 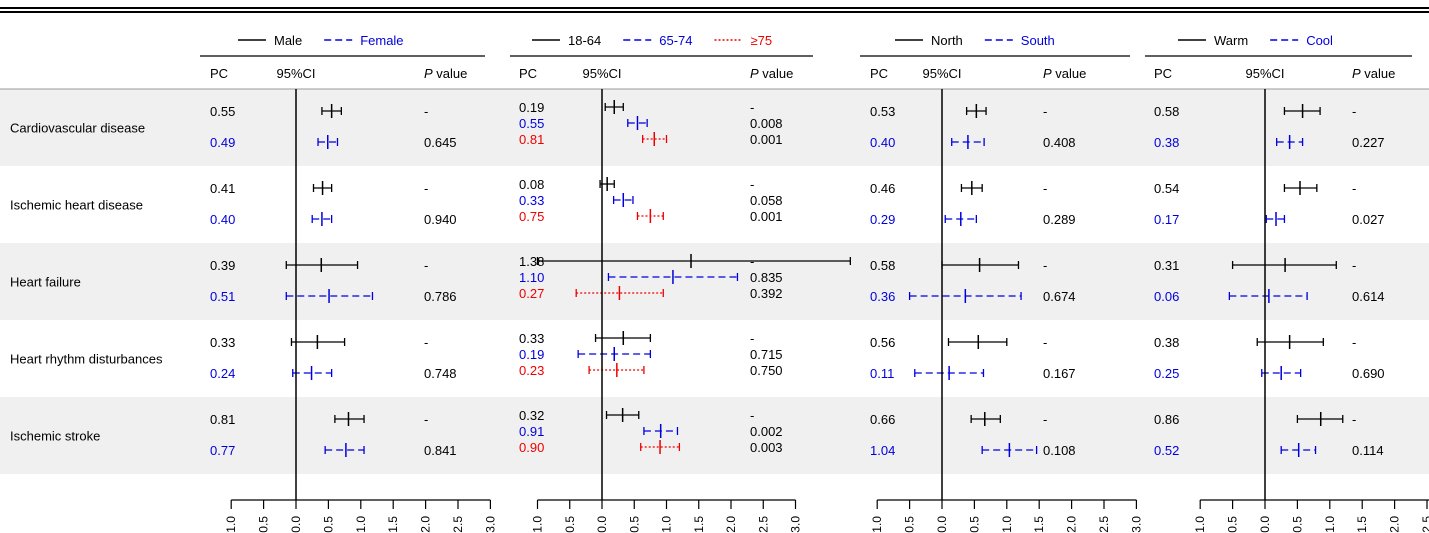 I want to click on pc-value: 0.23, so click(x=531, y=370).